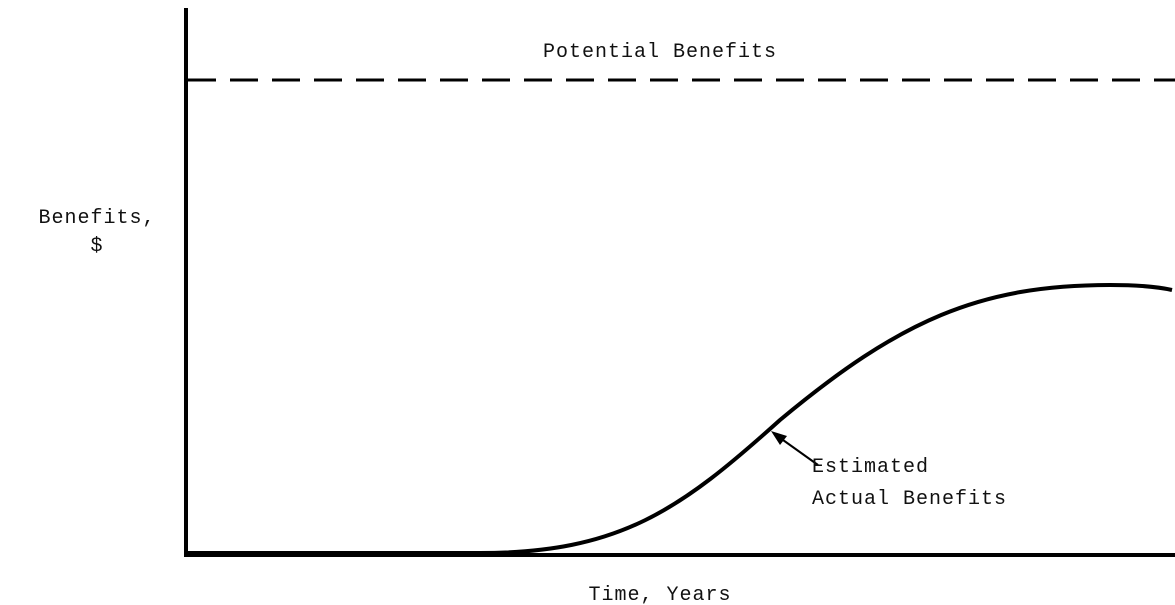  What do you see at coordinates (909, 499) in the screenshot?
I see `annotation: Actual Benefits` at bounding box center [909, 499].